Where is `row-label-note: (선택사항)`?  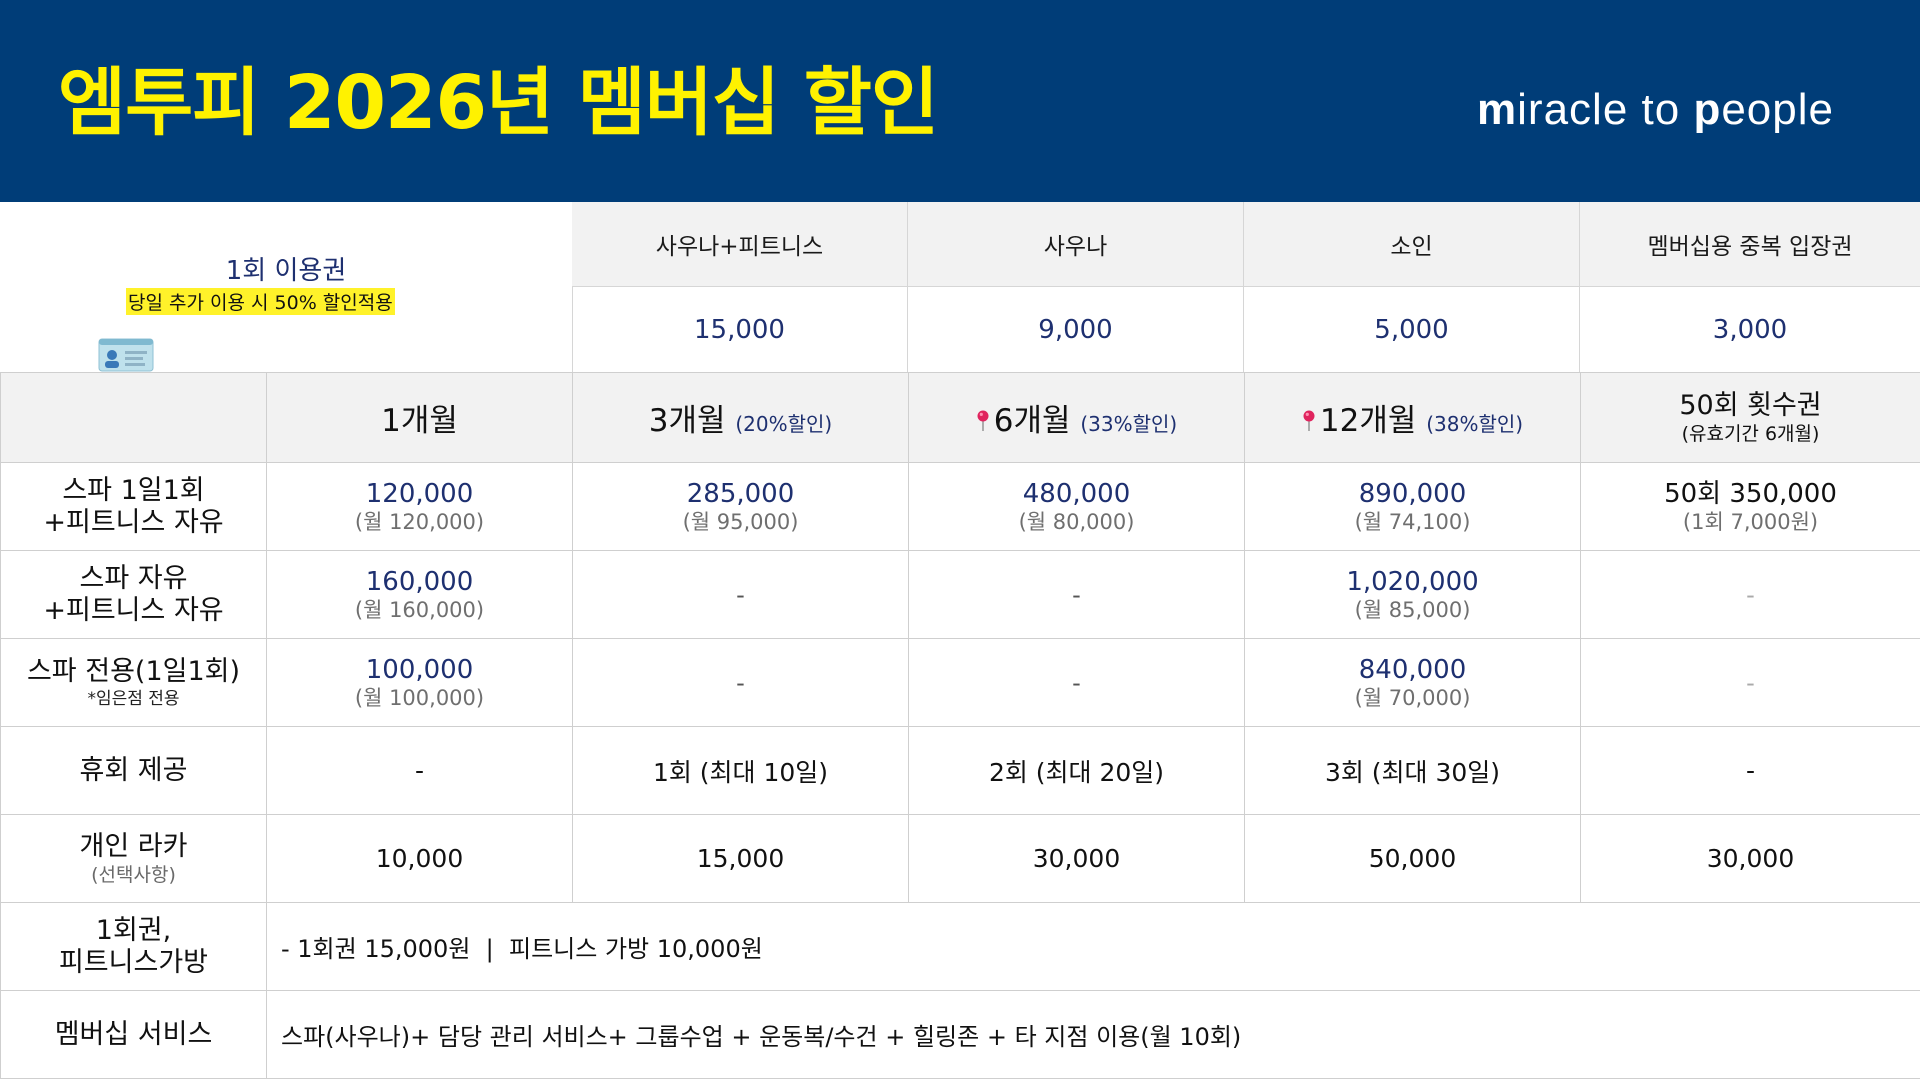
row-label-note: (선택사항) is located at coordinates (133, 874).